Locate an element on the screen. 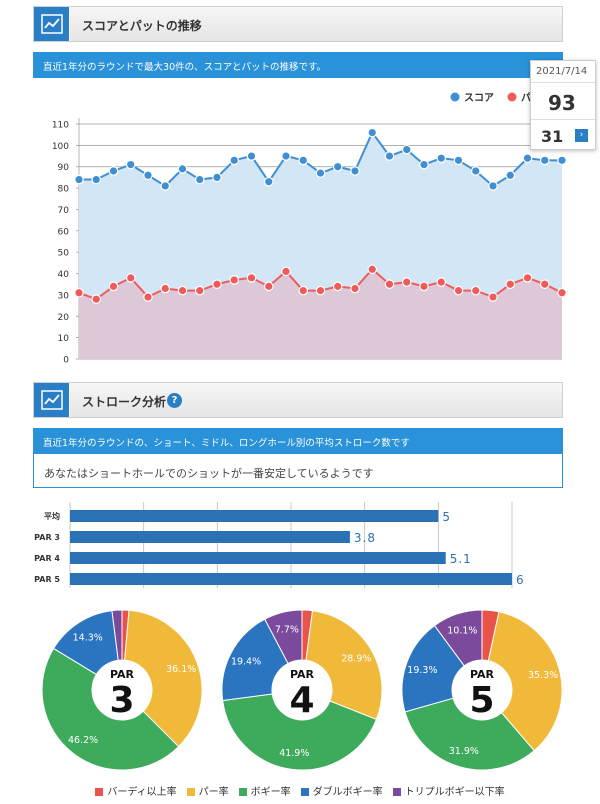 This screenshot has height=804, width=600. slice-value-label: 41.9% is located at coordinates (294, 753).